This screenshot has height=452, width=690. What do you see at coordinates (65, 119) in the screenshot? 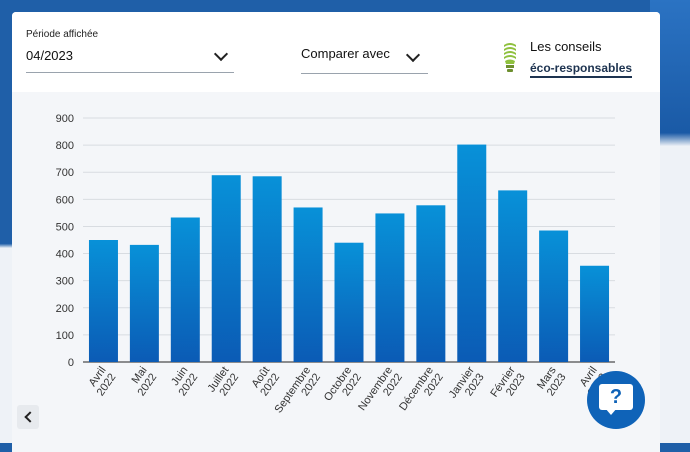
I see `y-tick-label: 900` at bounding box center [65, 119].